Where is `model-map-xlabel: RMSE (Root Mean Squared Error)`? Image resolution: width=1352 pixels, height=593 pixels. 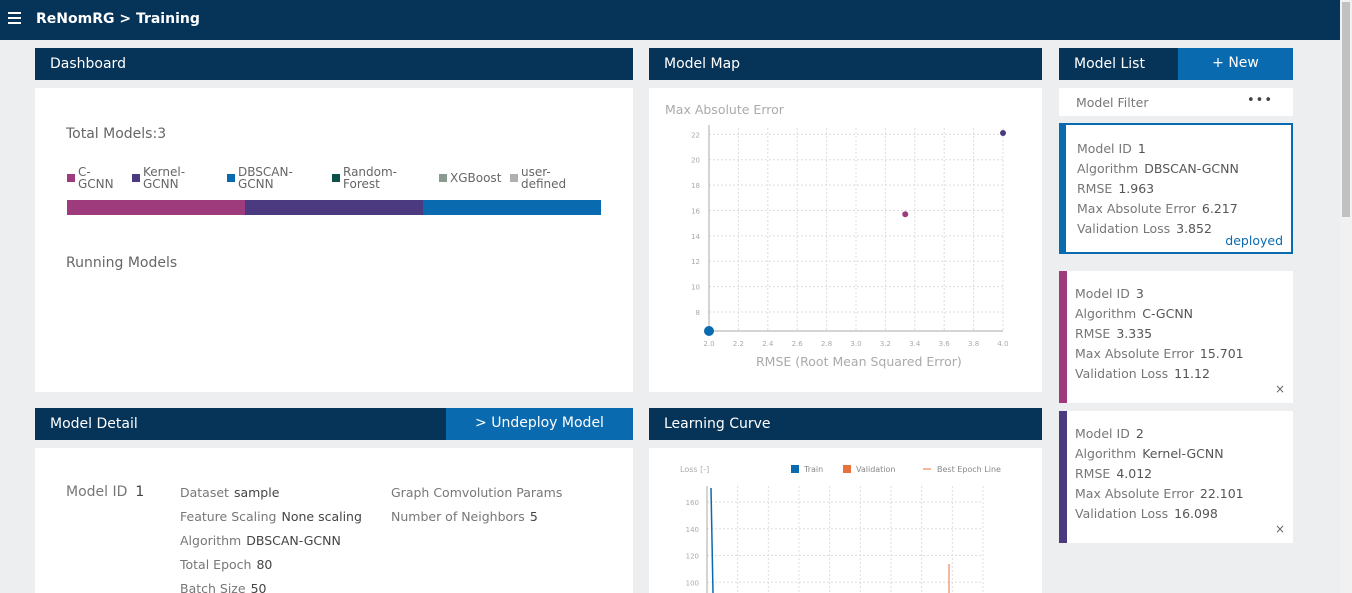
model-map-xlabel: RMSE (Root Mean Squared Error) is located at coordinates (859, 361).